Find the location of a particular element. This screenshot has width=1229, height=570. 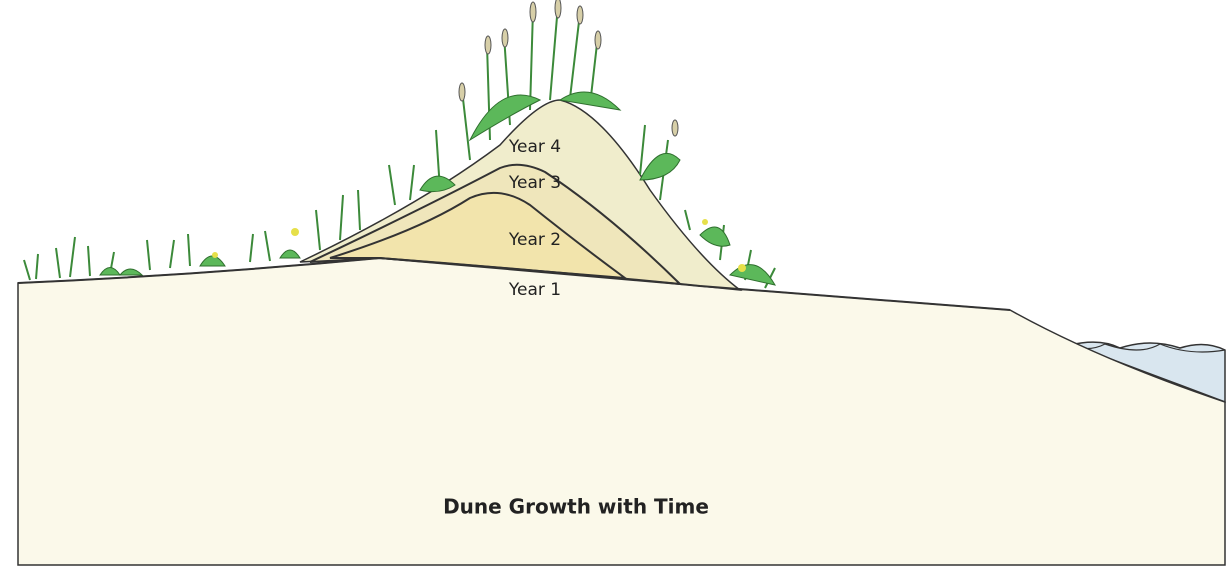

layer-label: Year 1 is located at coordinates (534, 290).